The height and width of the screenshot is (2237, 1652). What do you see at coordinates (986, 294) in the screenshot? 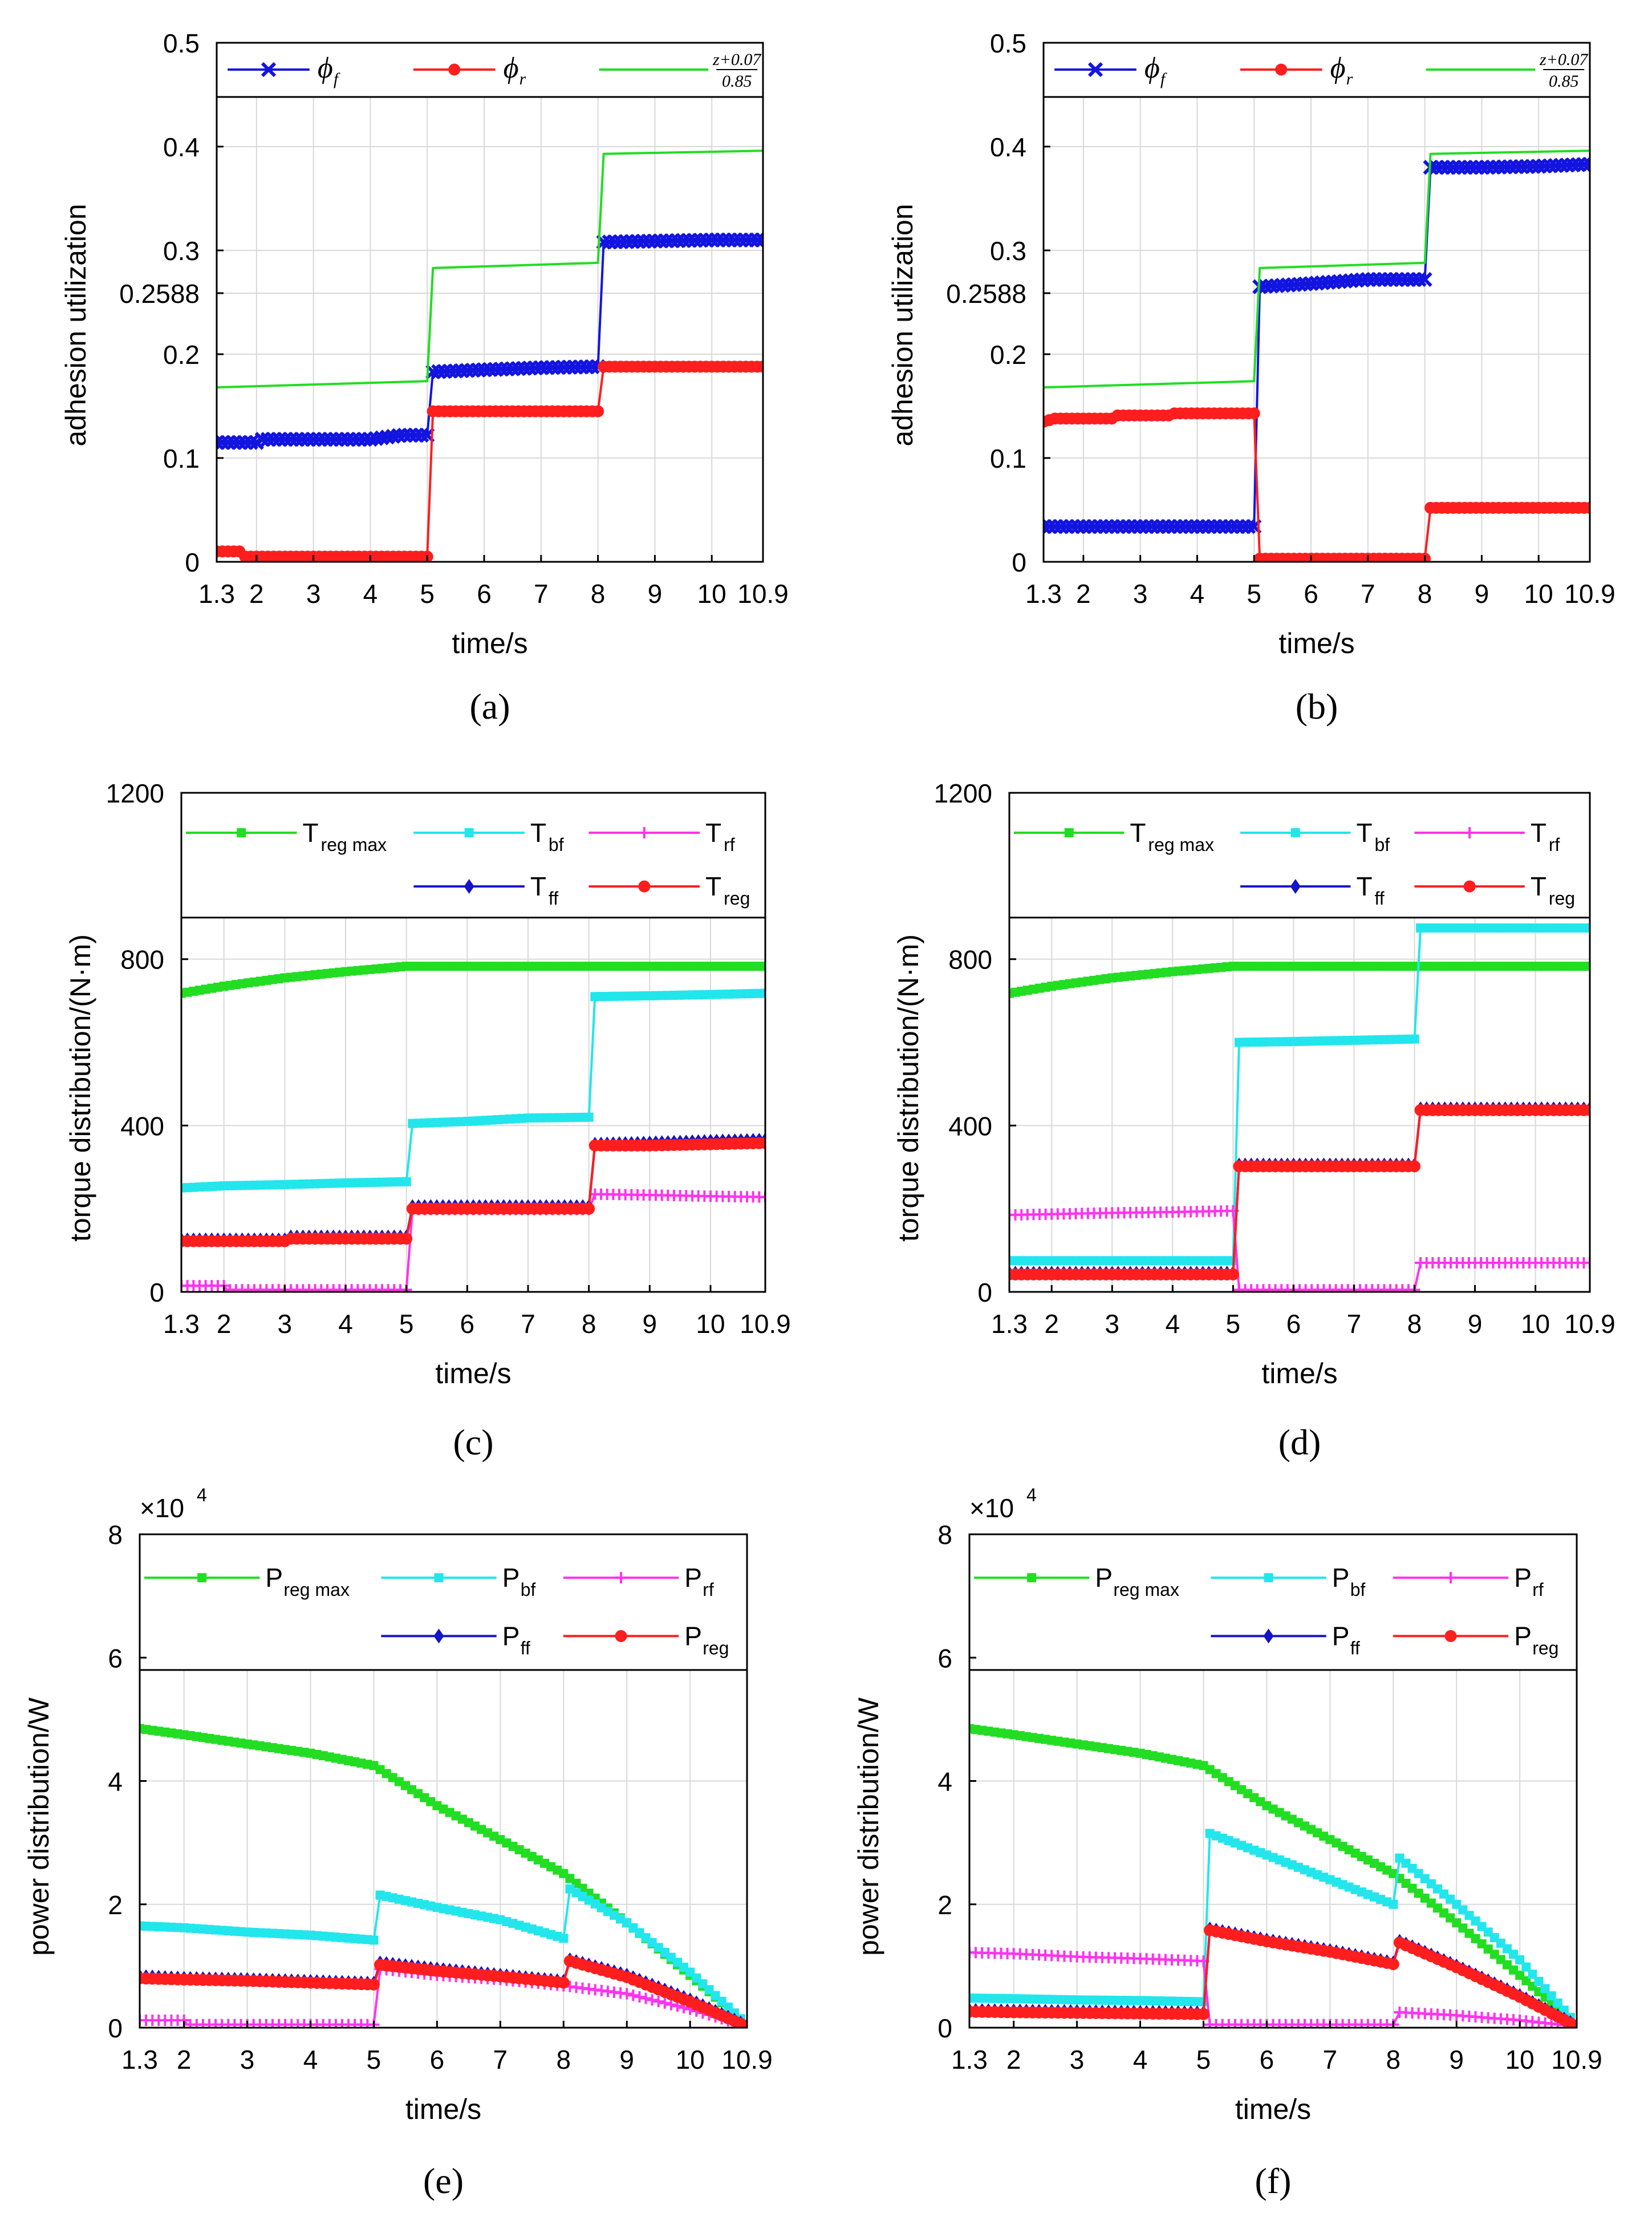
I see `y-tick-label: 0.2588` at bounding box center [986, 294].